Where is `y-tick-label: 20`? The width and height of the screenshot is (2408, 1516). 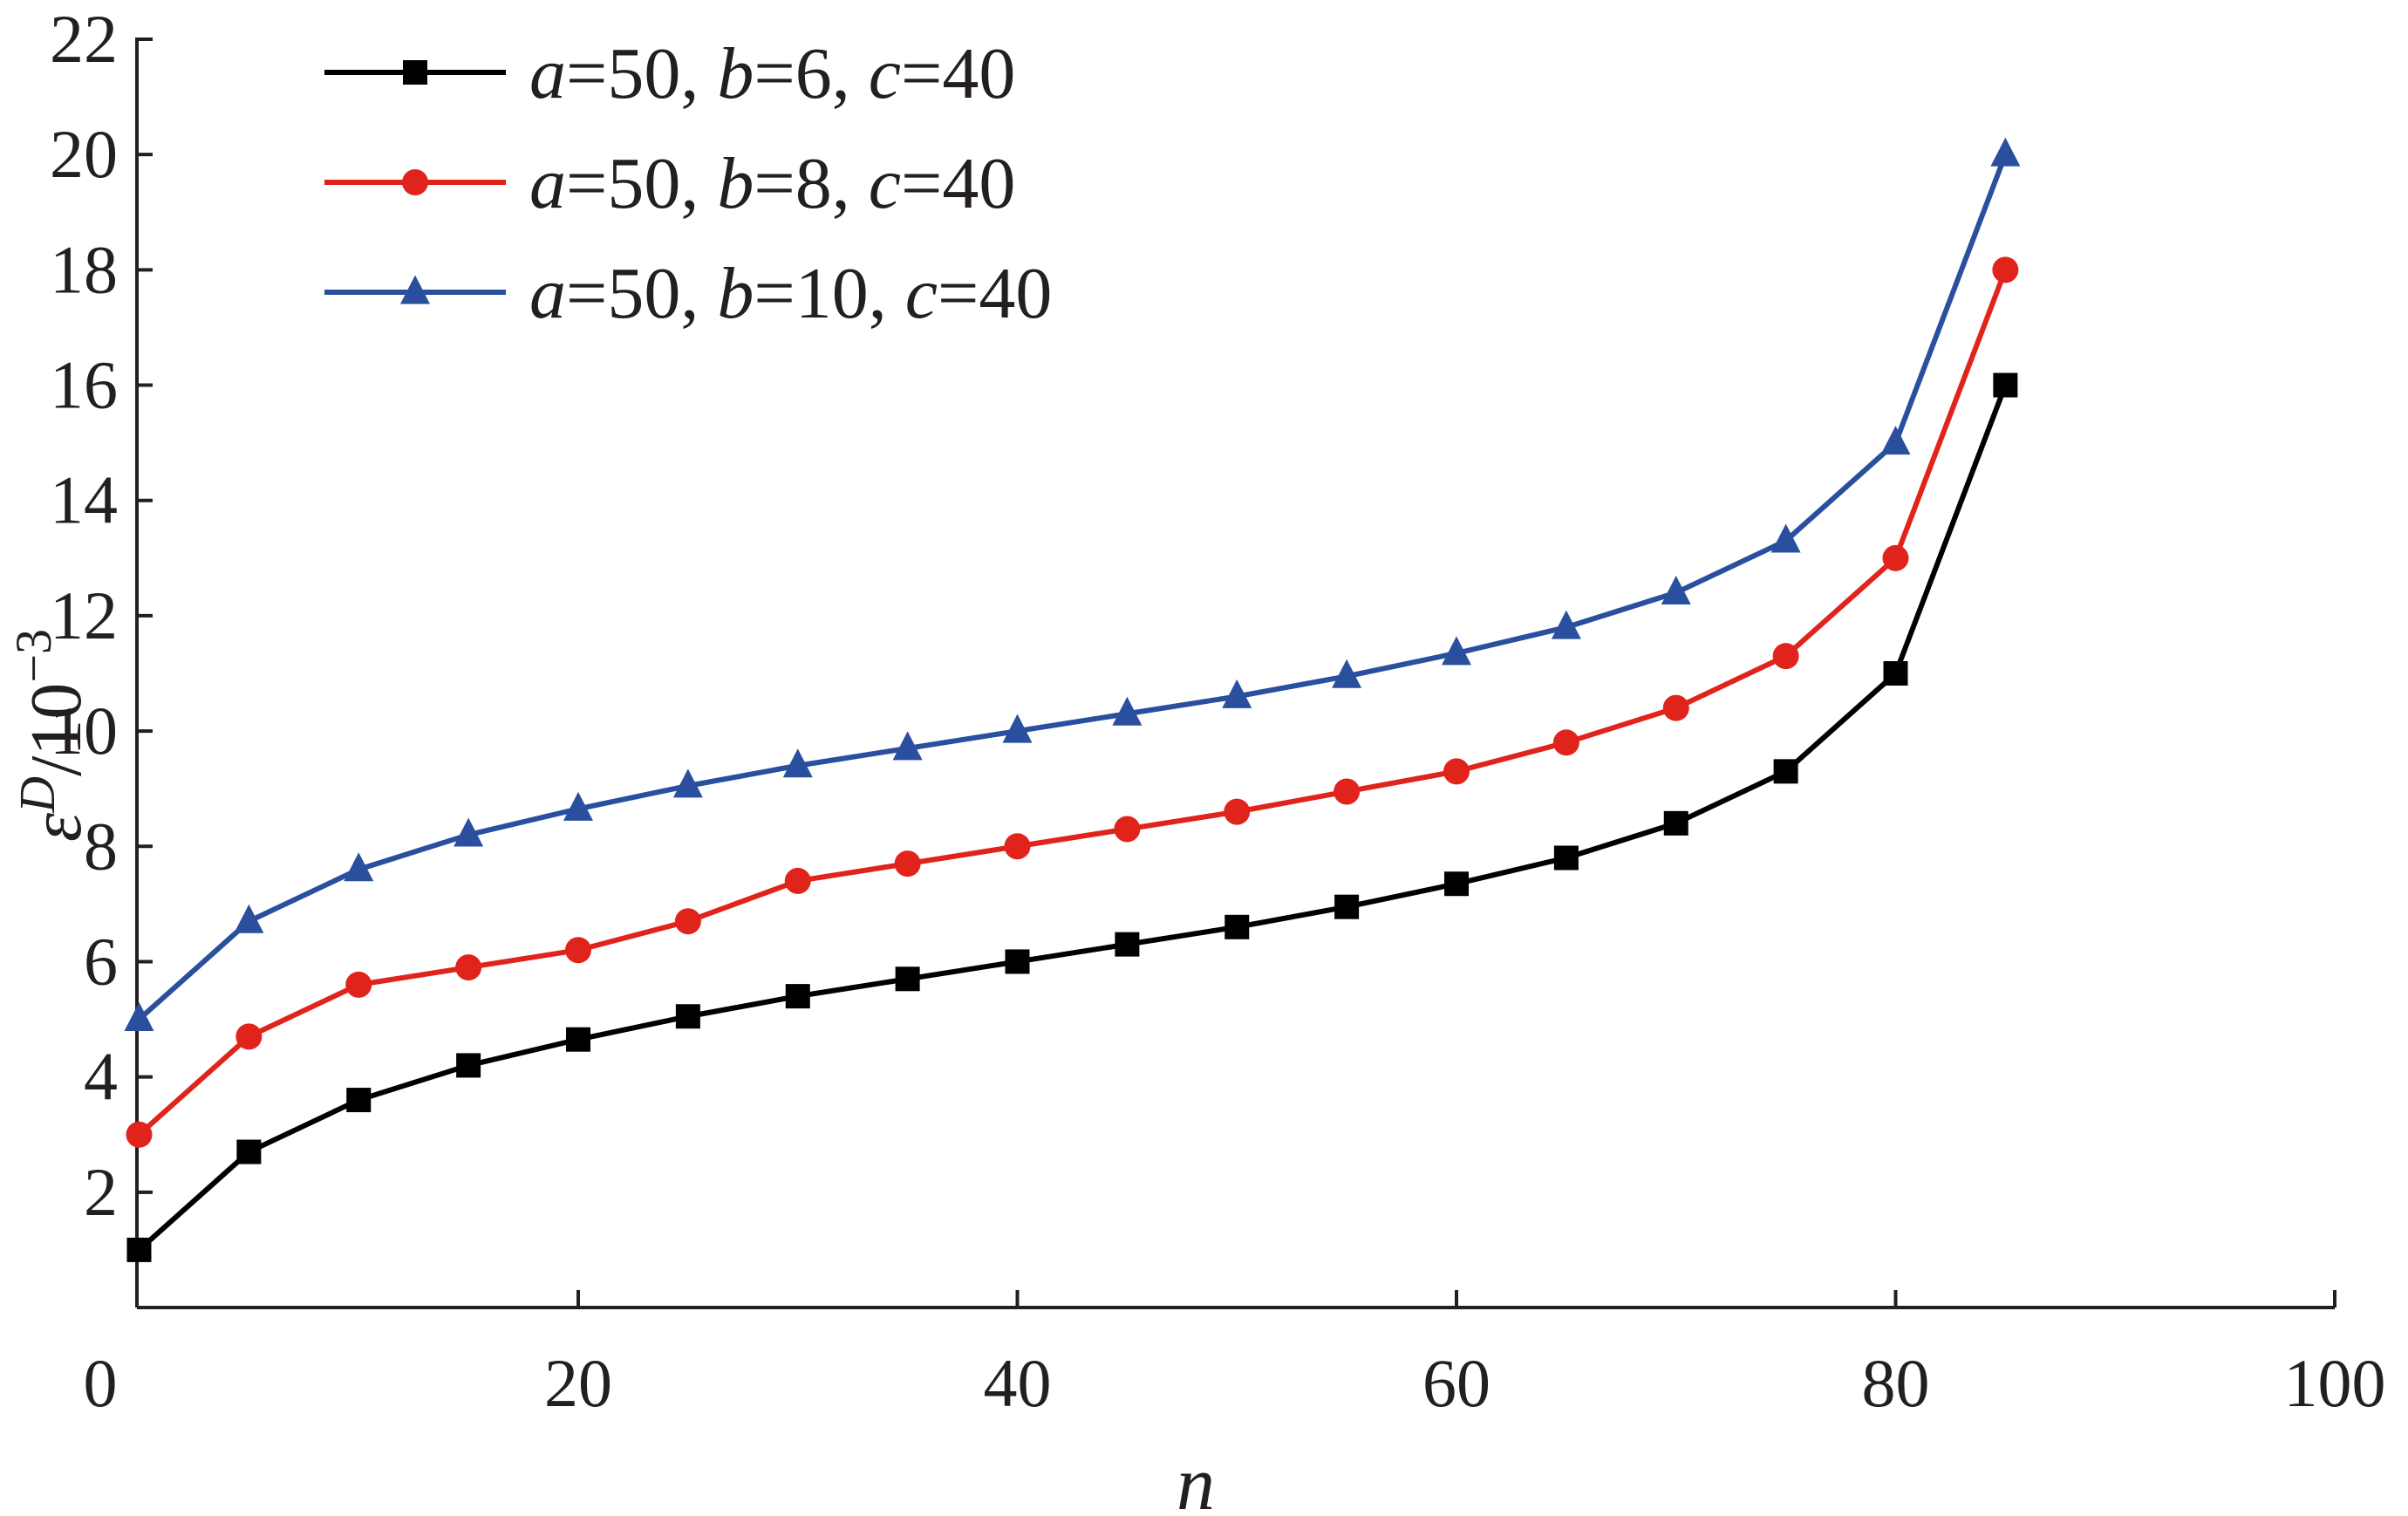 y-tick-label: 20 is located at coordinates (84, 154).